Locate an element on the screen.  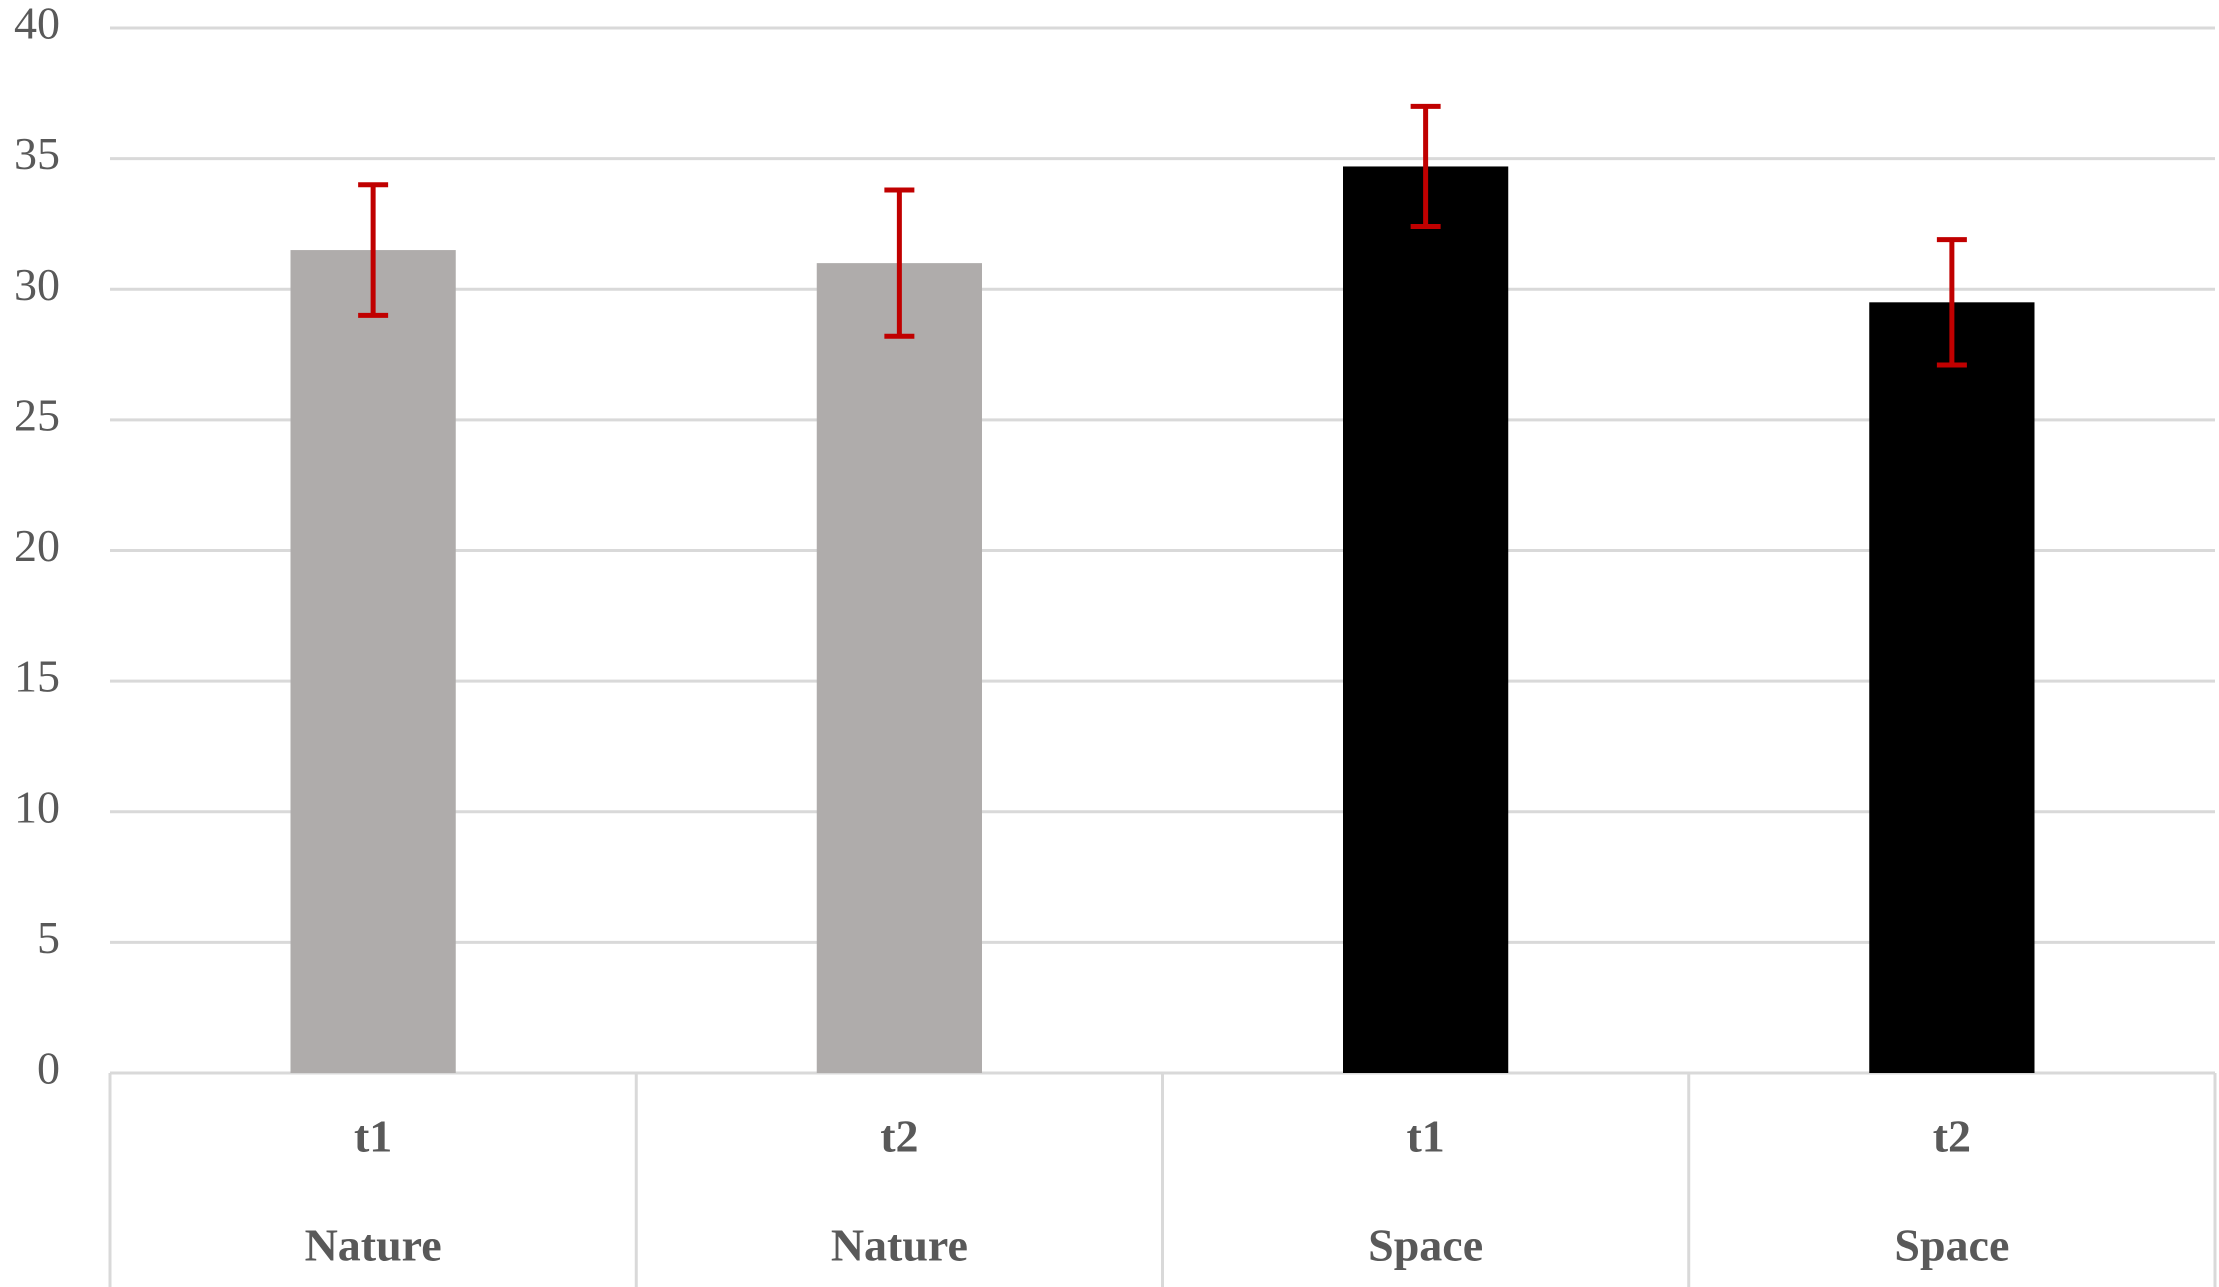
y-tick-label: 5 is located at coordinates (48, 937).